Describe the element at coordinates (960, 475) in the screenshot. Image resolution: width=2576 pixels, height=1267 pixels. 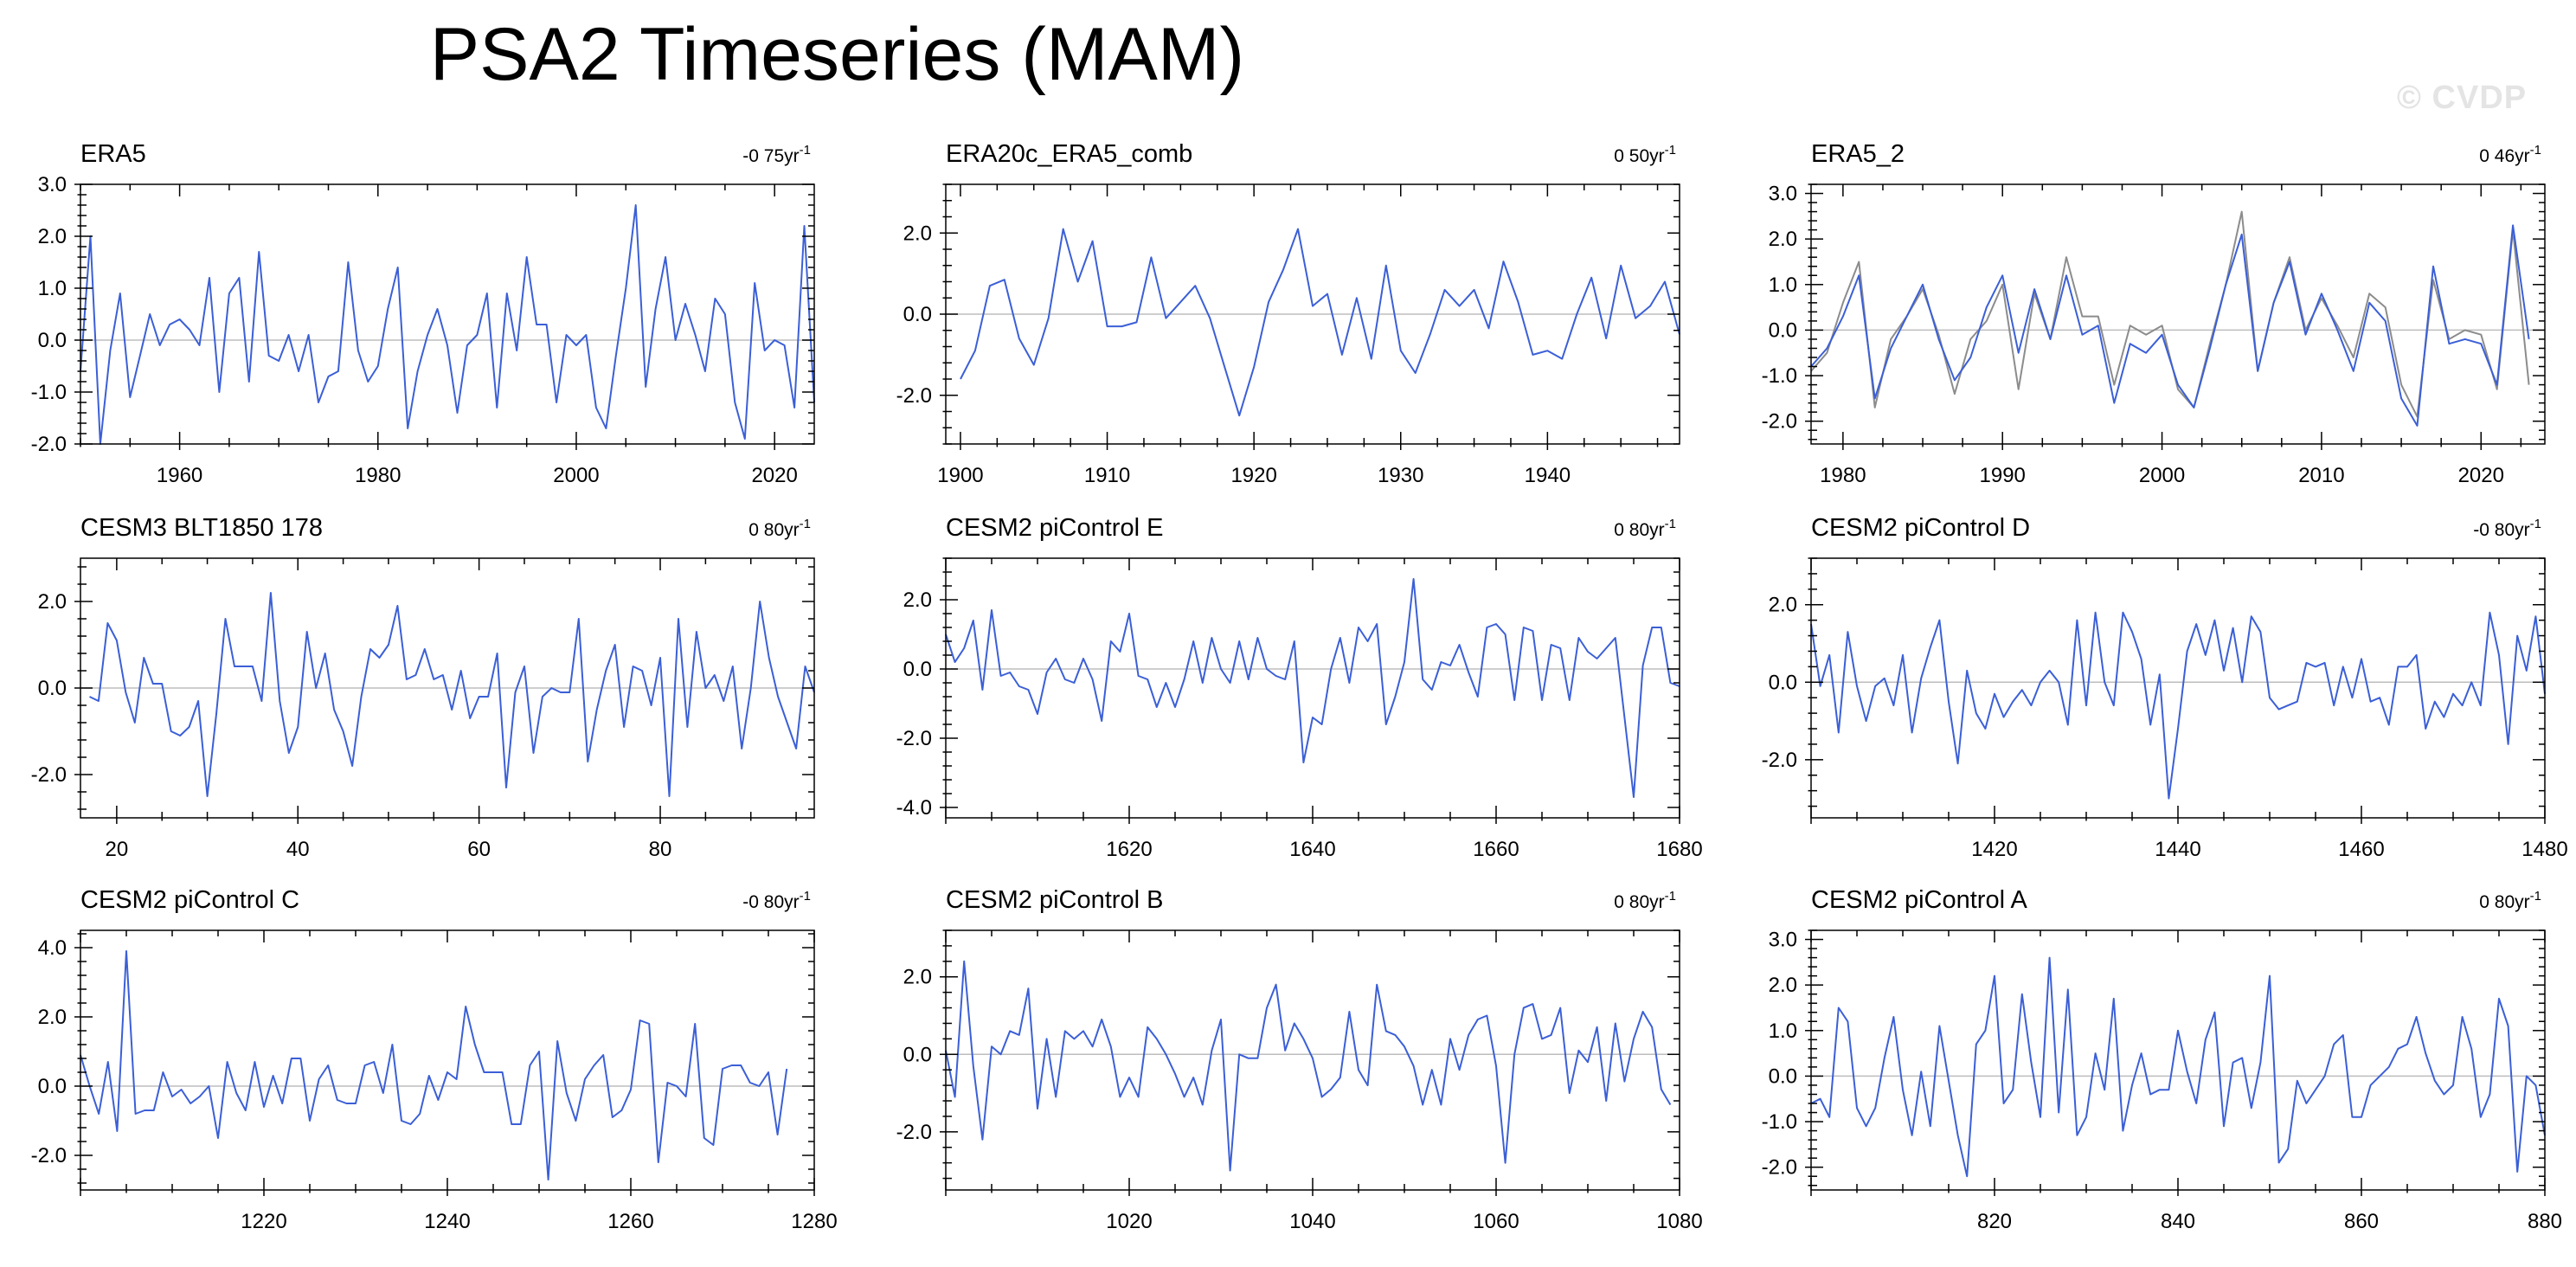
I see `x-tick-label: 1900` at that location.